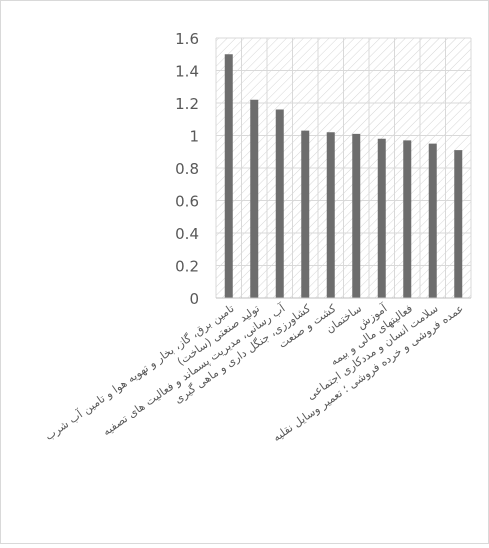 The width and height of the screenshot is (489, 548). I want to click on y-axis-ticks: 0 0.2 0.4 0.6 0.8 1 1.2 1.4 1.6, so click(187, 169).